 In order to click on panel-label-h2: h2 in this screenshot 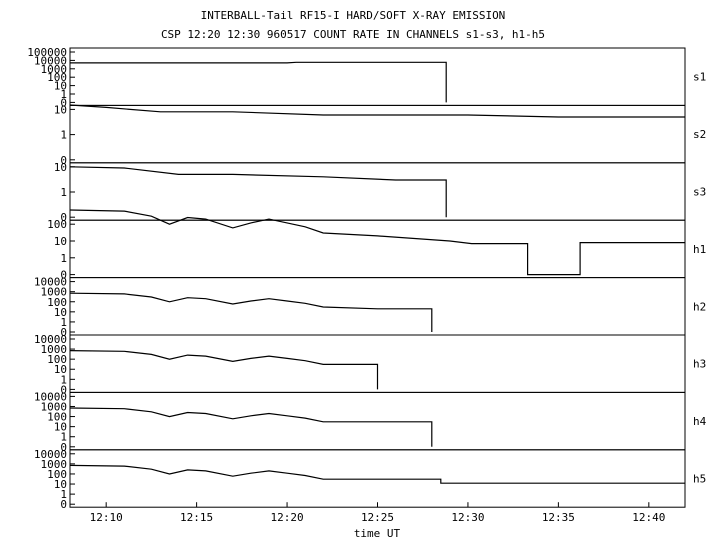, I will do `click(699, 306)`.